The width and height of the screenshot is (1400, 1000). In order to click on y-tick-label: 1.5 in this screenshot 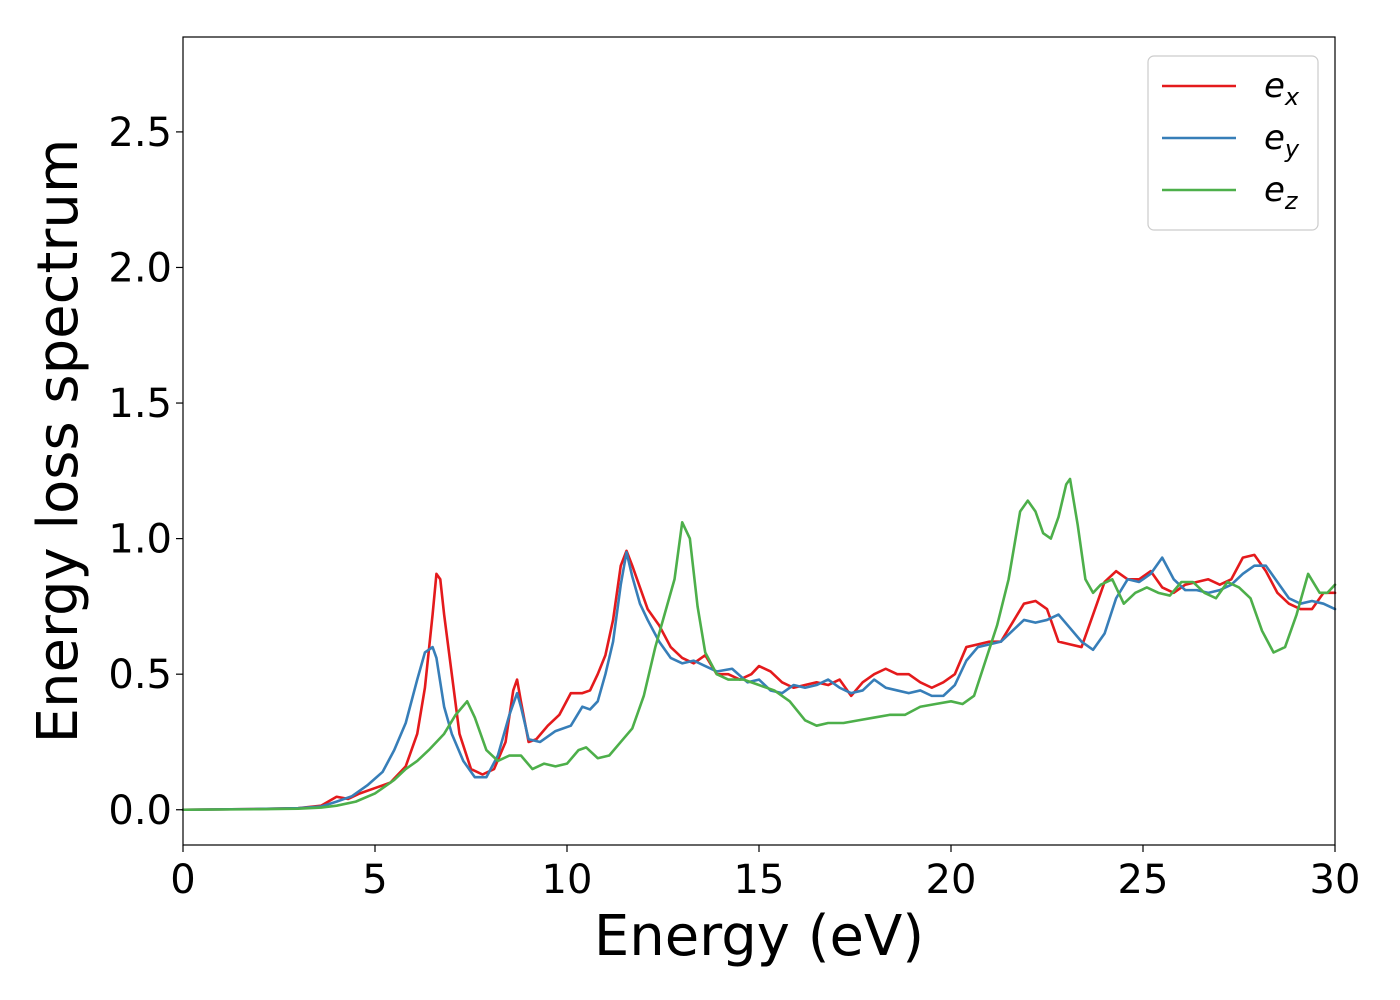, I will do `click(140, 404)`.